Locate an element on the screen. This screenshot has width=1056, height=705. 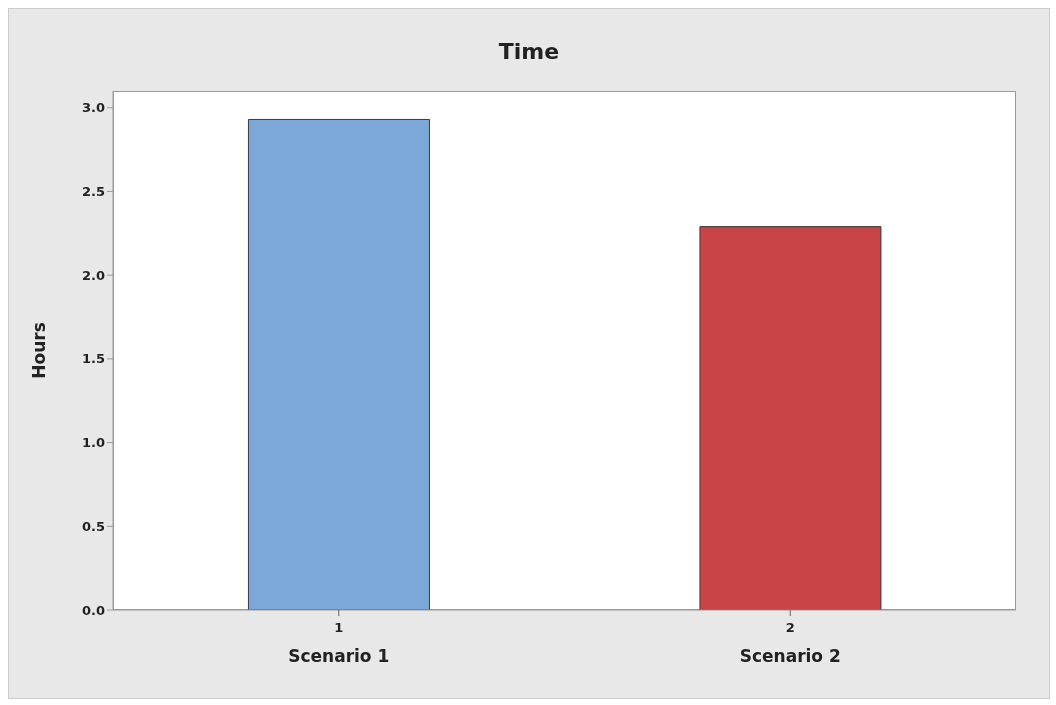
y-tick-label: 2.5 is located at coordinates (93, 192).